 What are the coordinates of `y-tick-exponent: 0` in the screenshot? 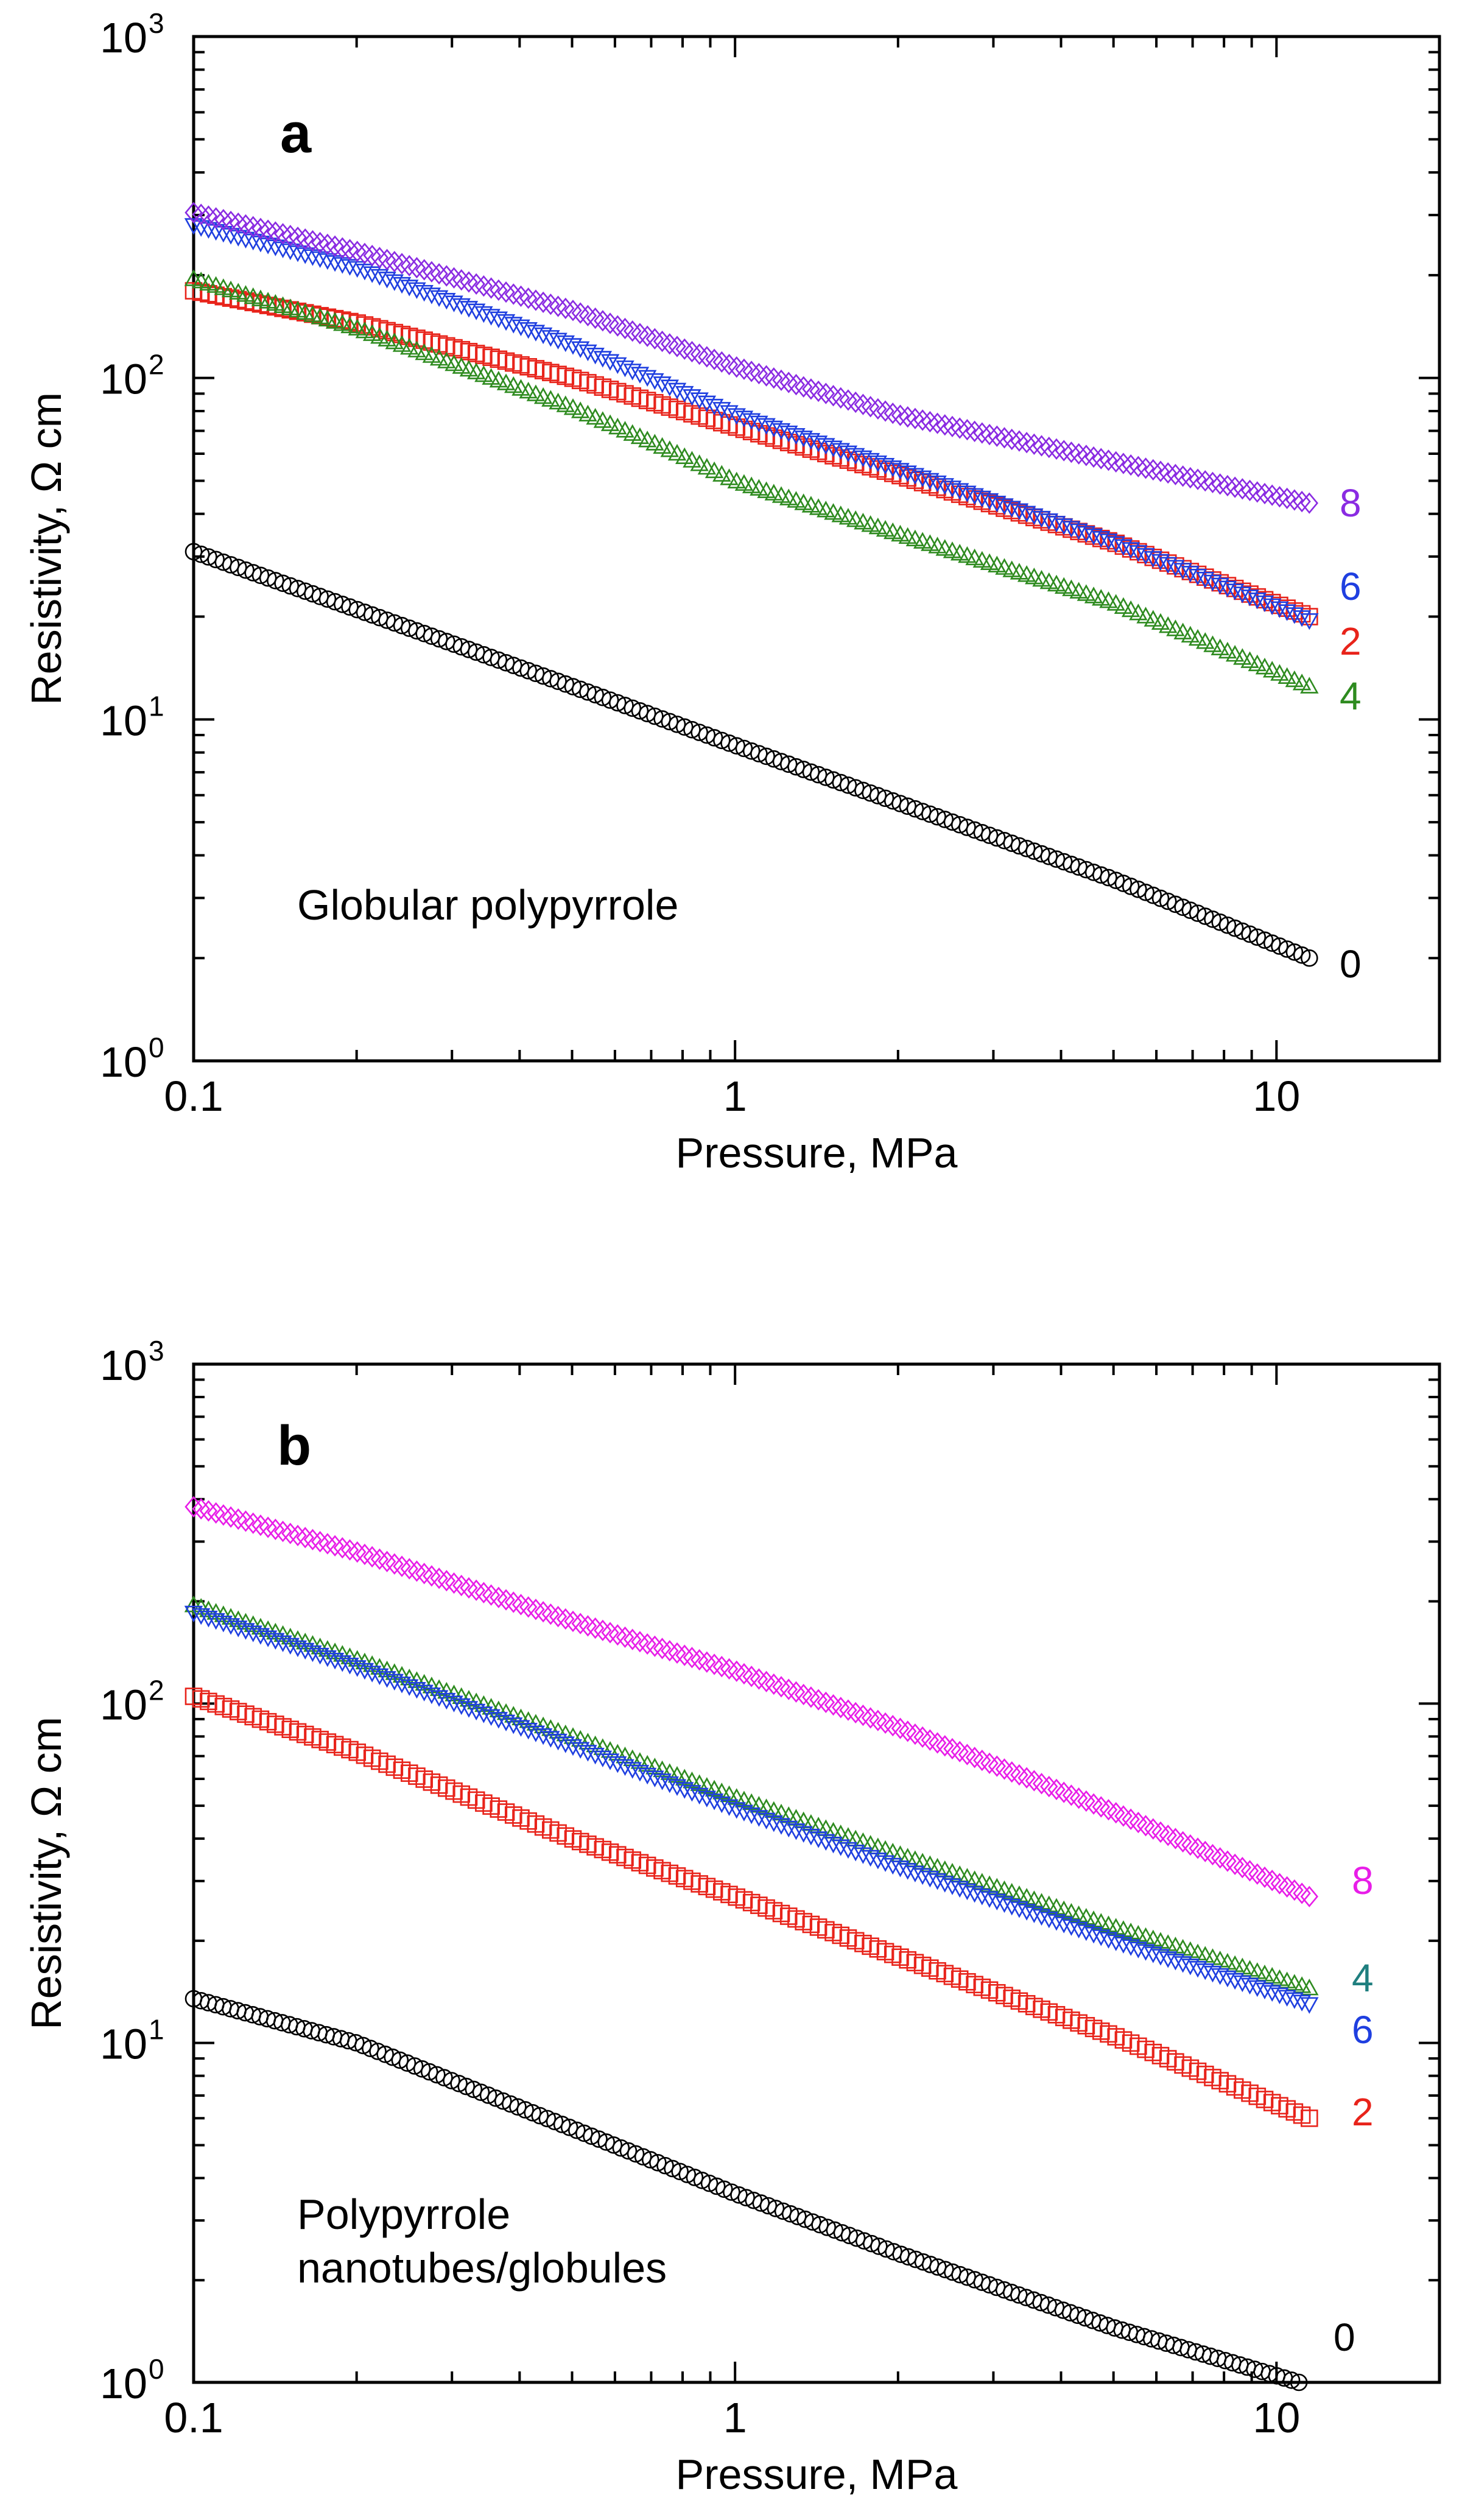 It's located at (156, 1047).